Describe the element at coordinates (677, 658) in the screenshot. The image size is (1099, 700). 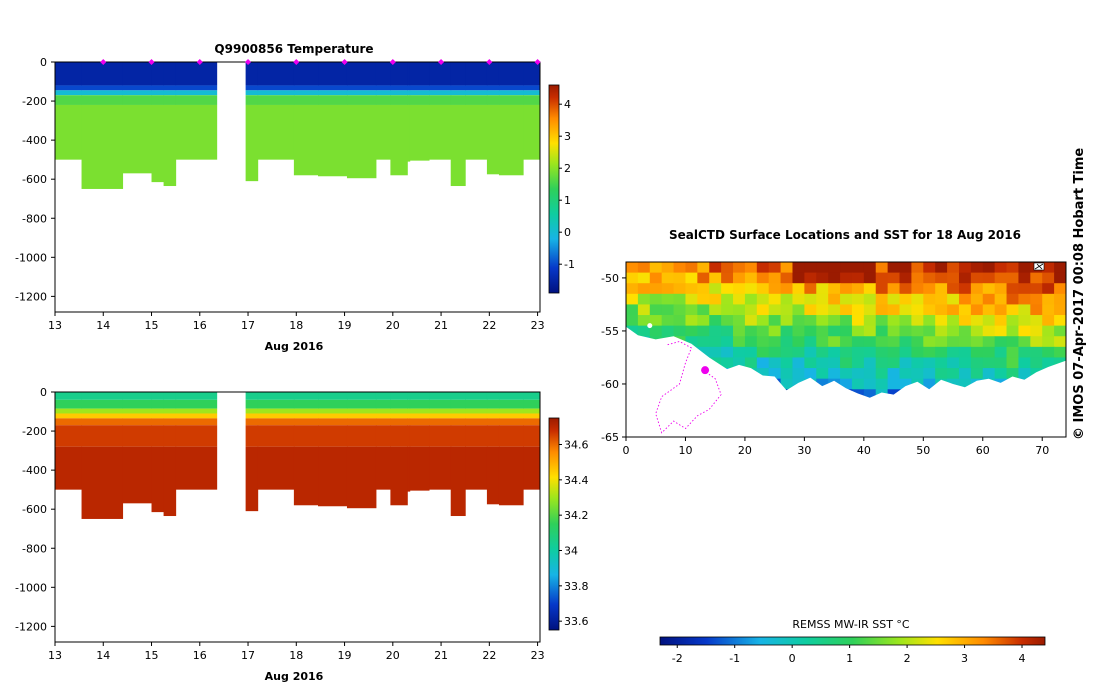
I see `colorbar-tick-label: -2` at that location.